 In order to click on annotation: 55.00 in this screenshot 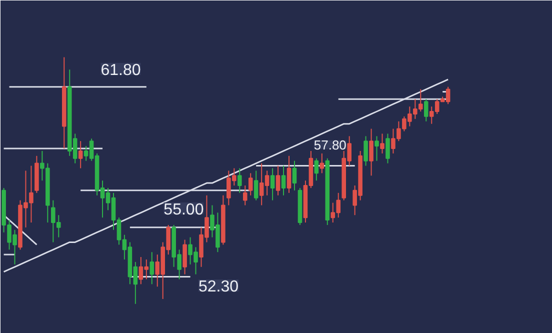, I will do `click(184, 209)`.